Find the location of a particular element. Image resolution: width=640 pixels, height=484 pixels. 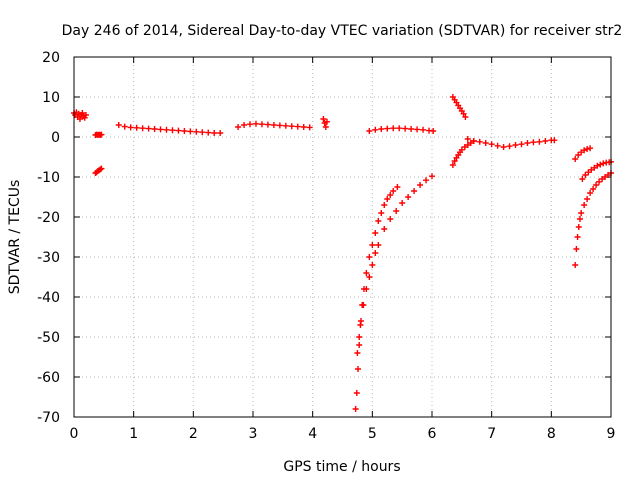

y-tick-label: 0 is located at coordinates (55, 138).